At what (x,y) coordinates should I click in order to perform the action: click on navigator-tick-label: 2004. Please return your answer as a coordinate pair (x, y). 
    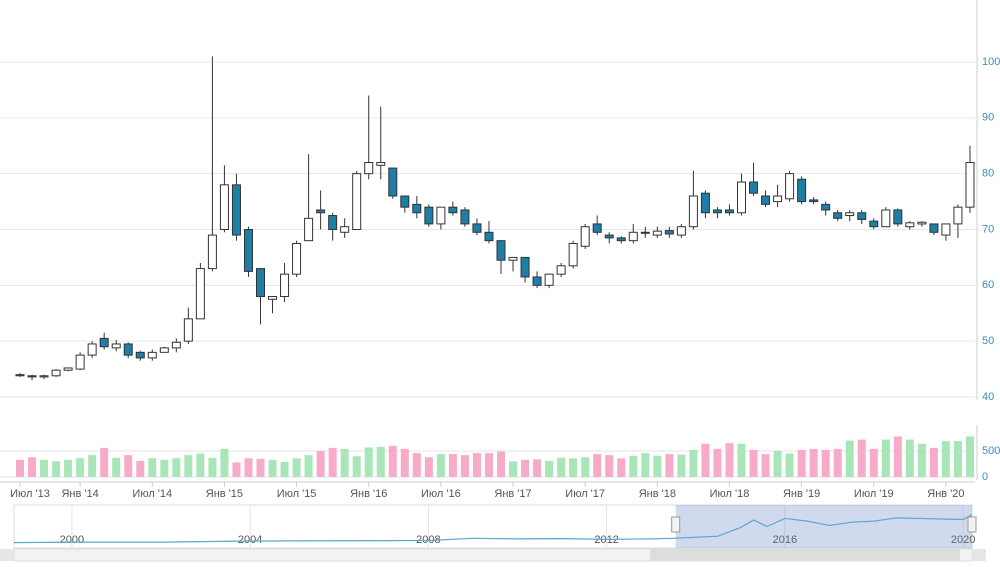
    Looking at the image, I should click on (250, 540).